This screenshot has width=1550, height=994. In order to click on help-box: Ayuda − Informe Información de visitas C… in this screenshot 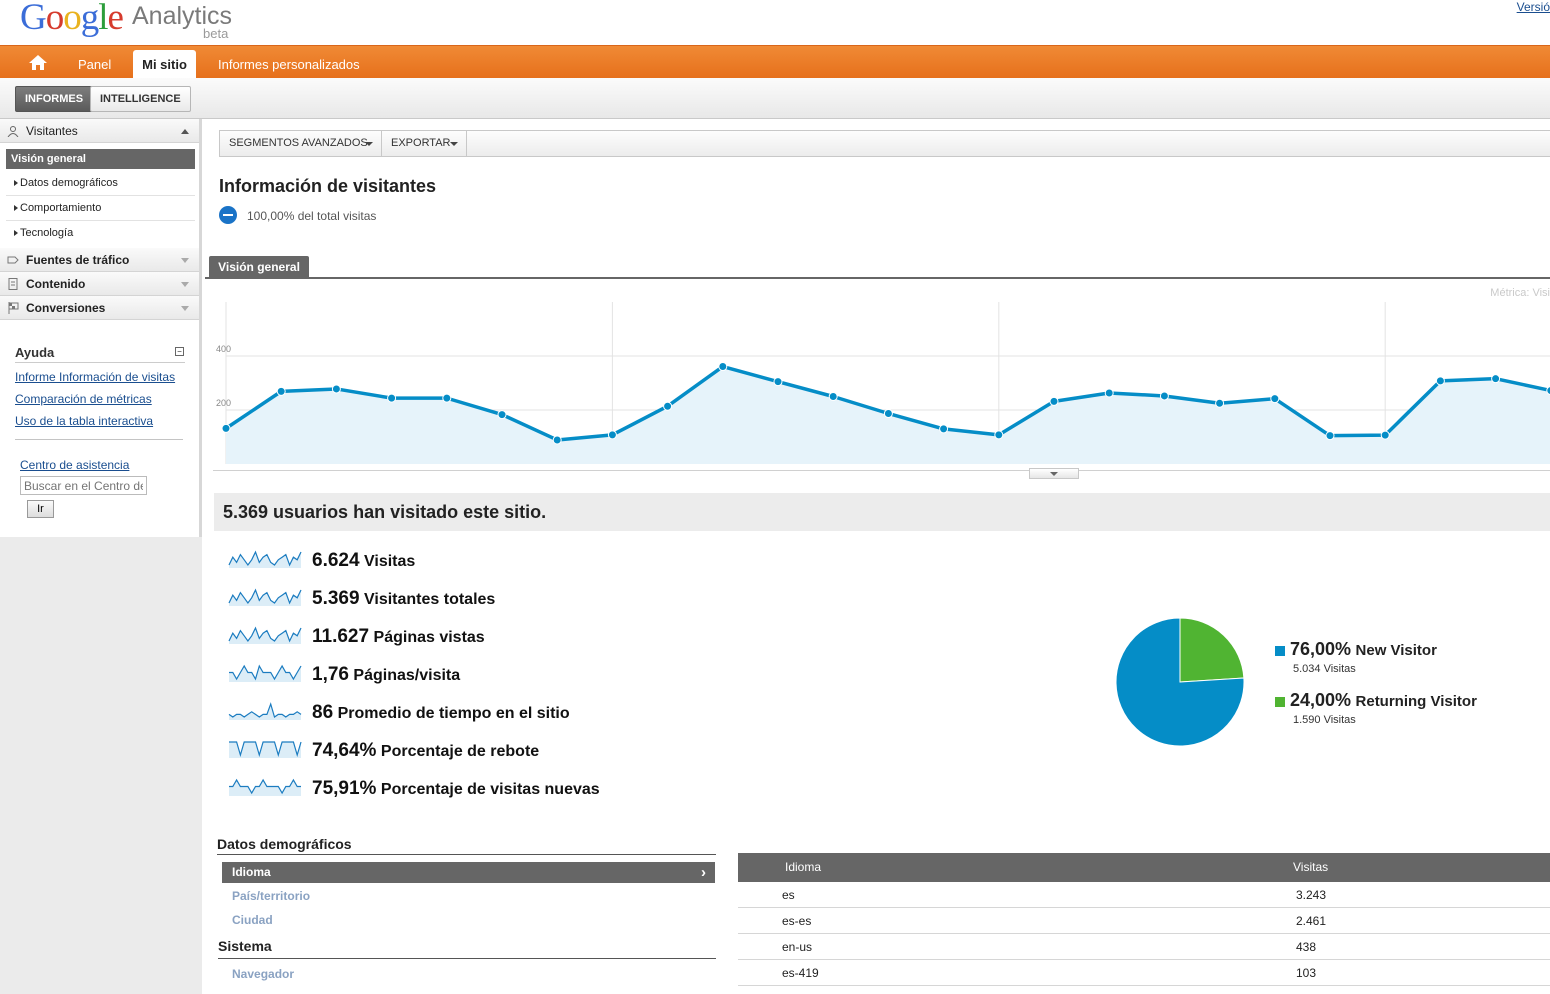, I will do `click(100, 431)`.